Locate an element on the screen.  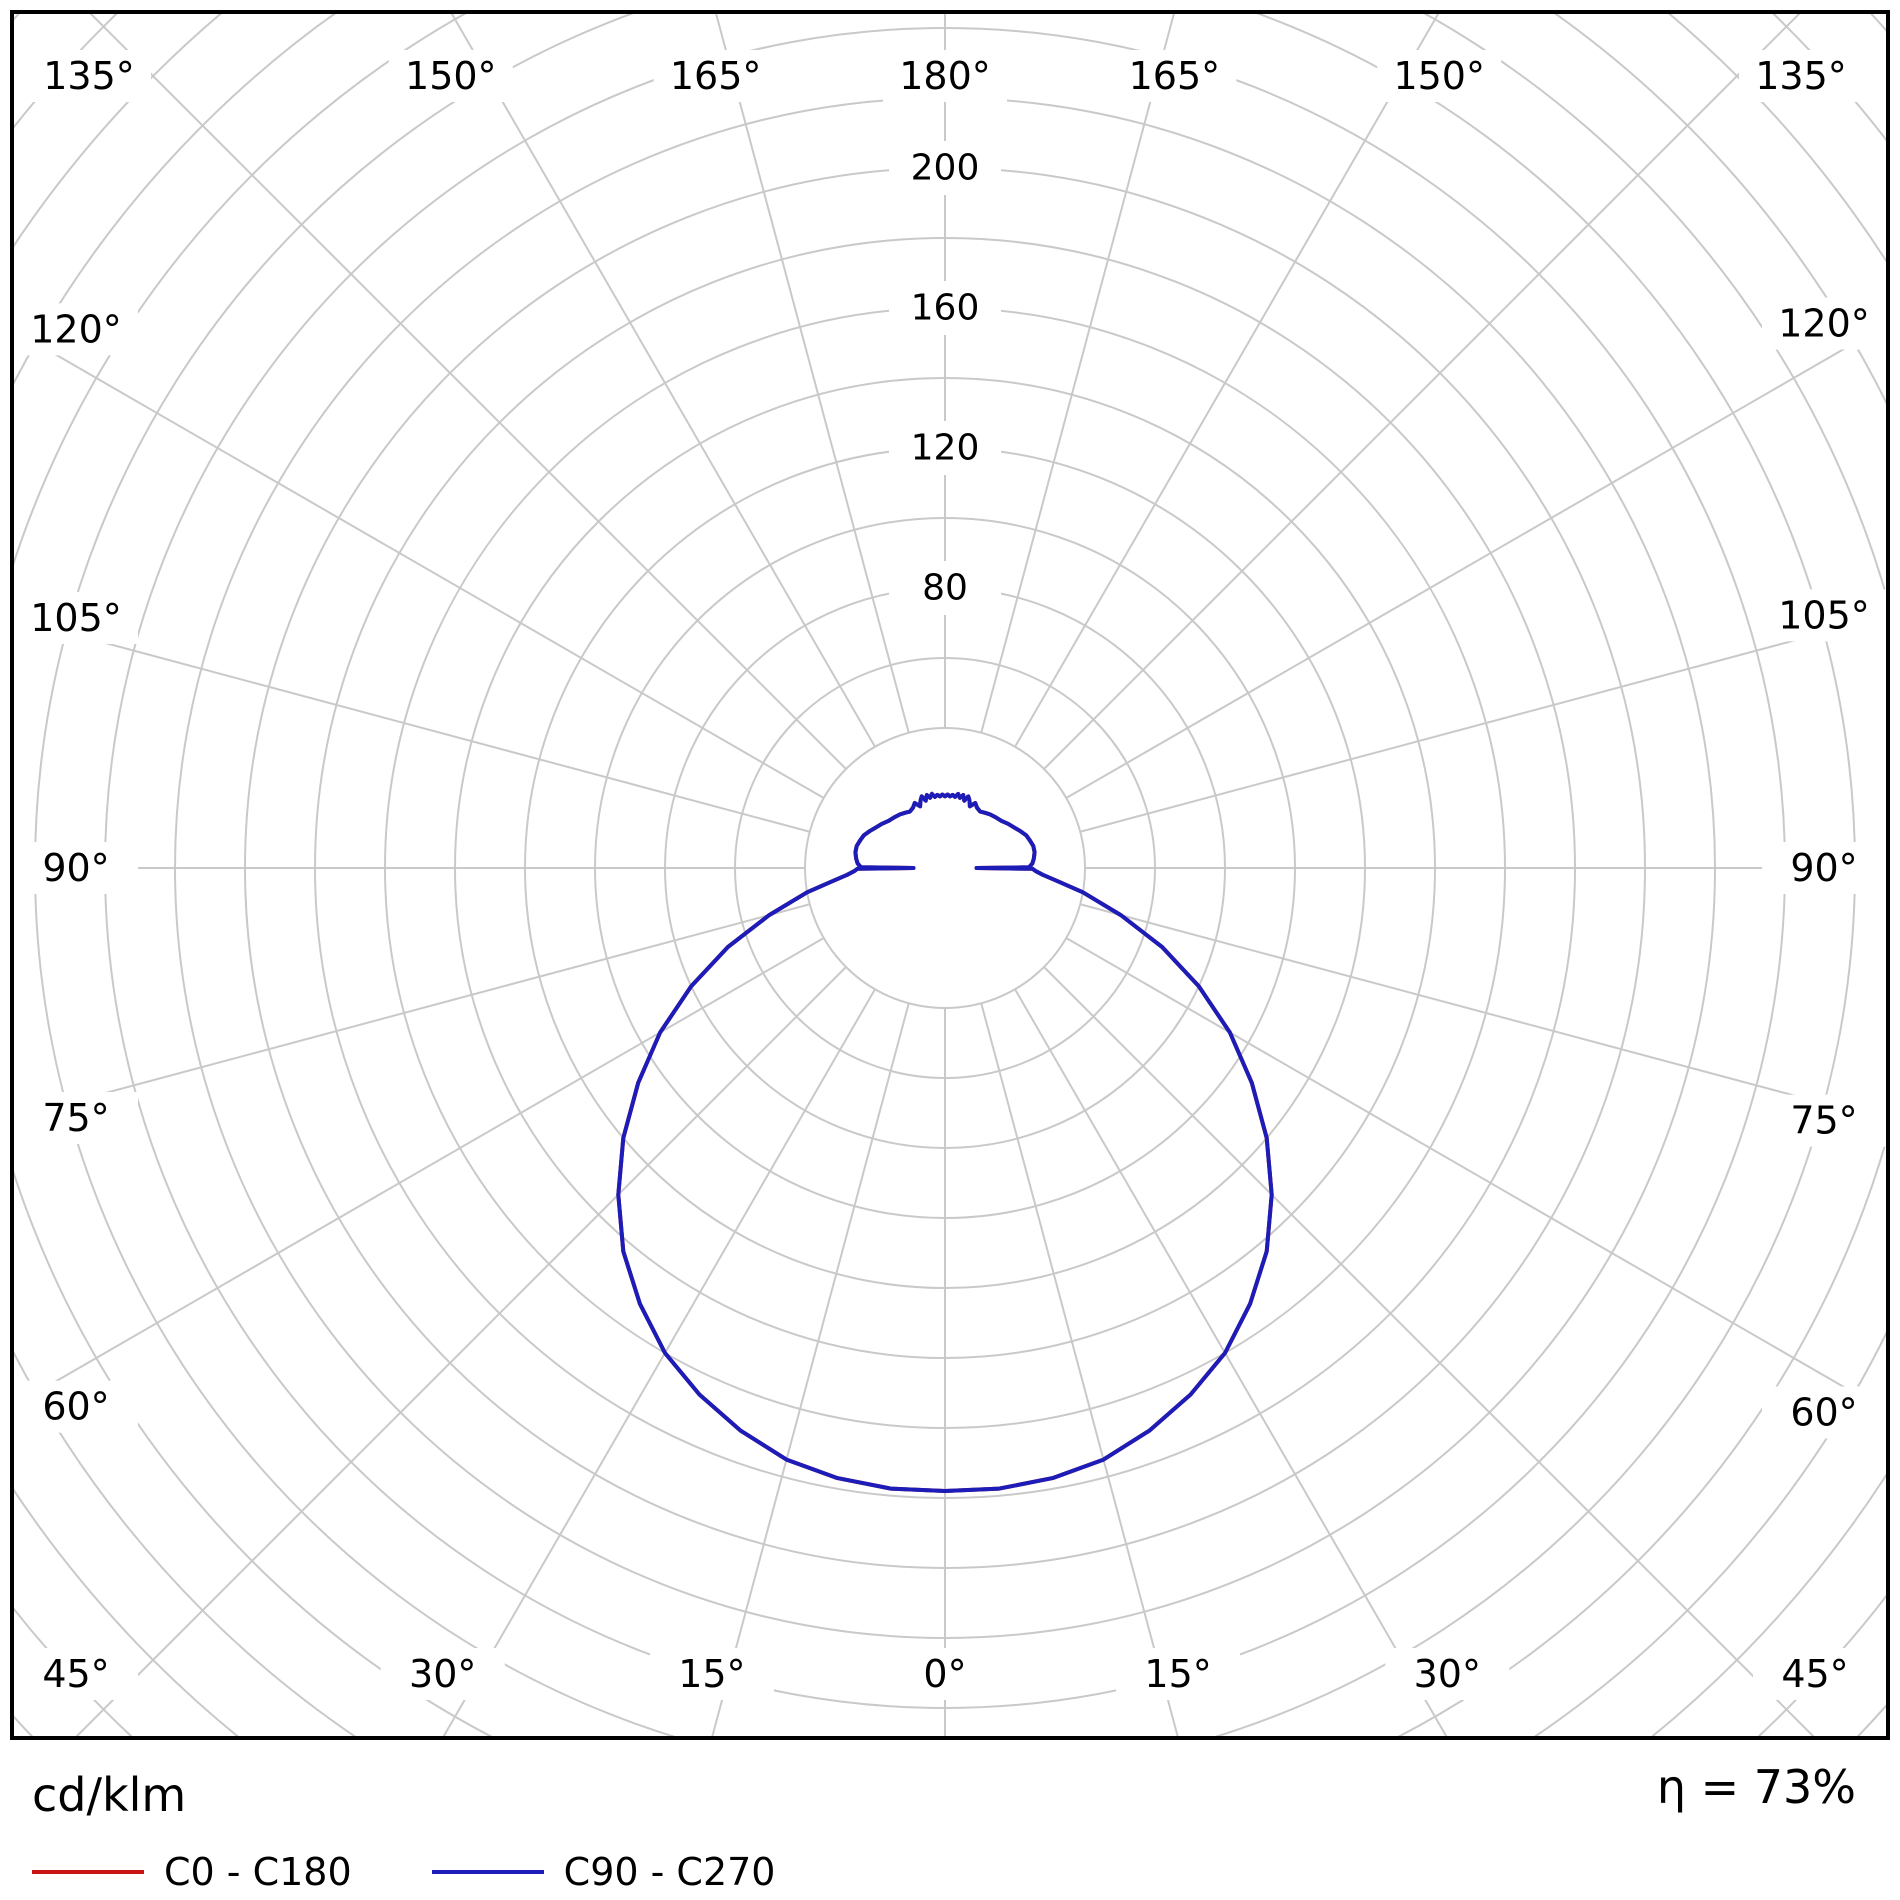
grid-ring is located at coordinates (945, 868).